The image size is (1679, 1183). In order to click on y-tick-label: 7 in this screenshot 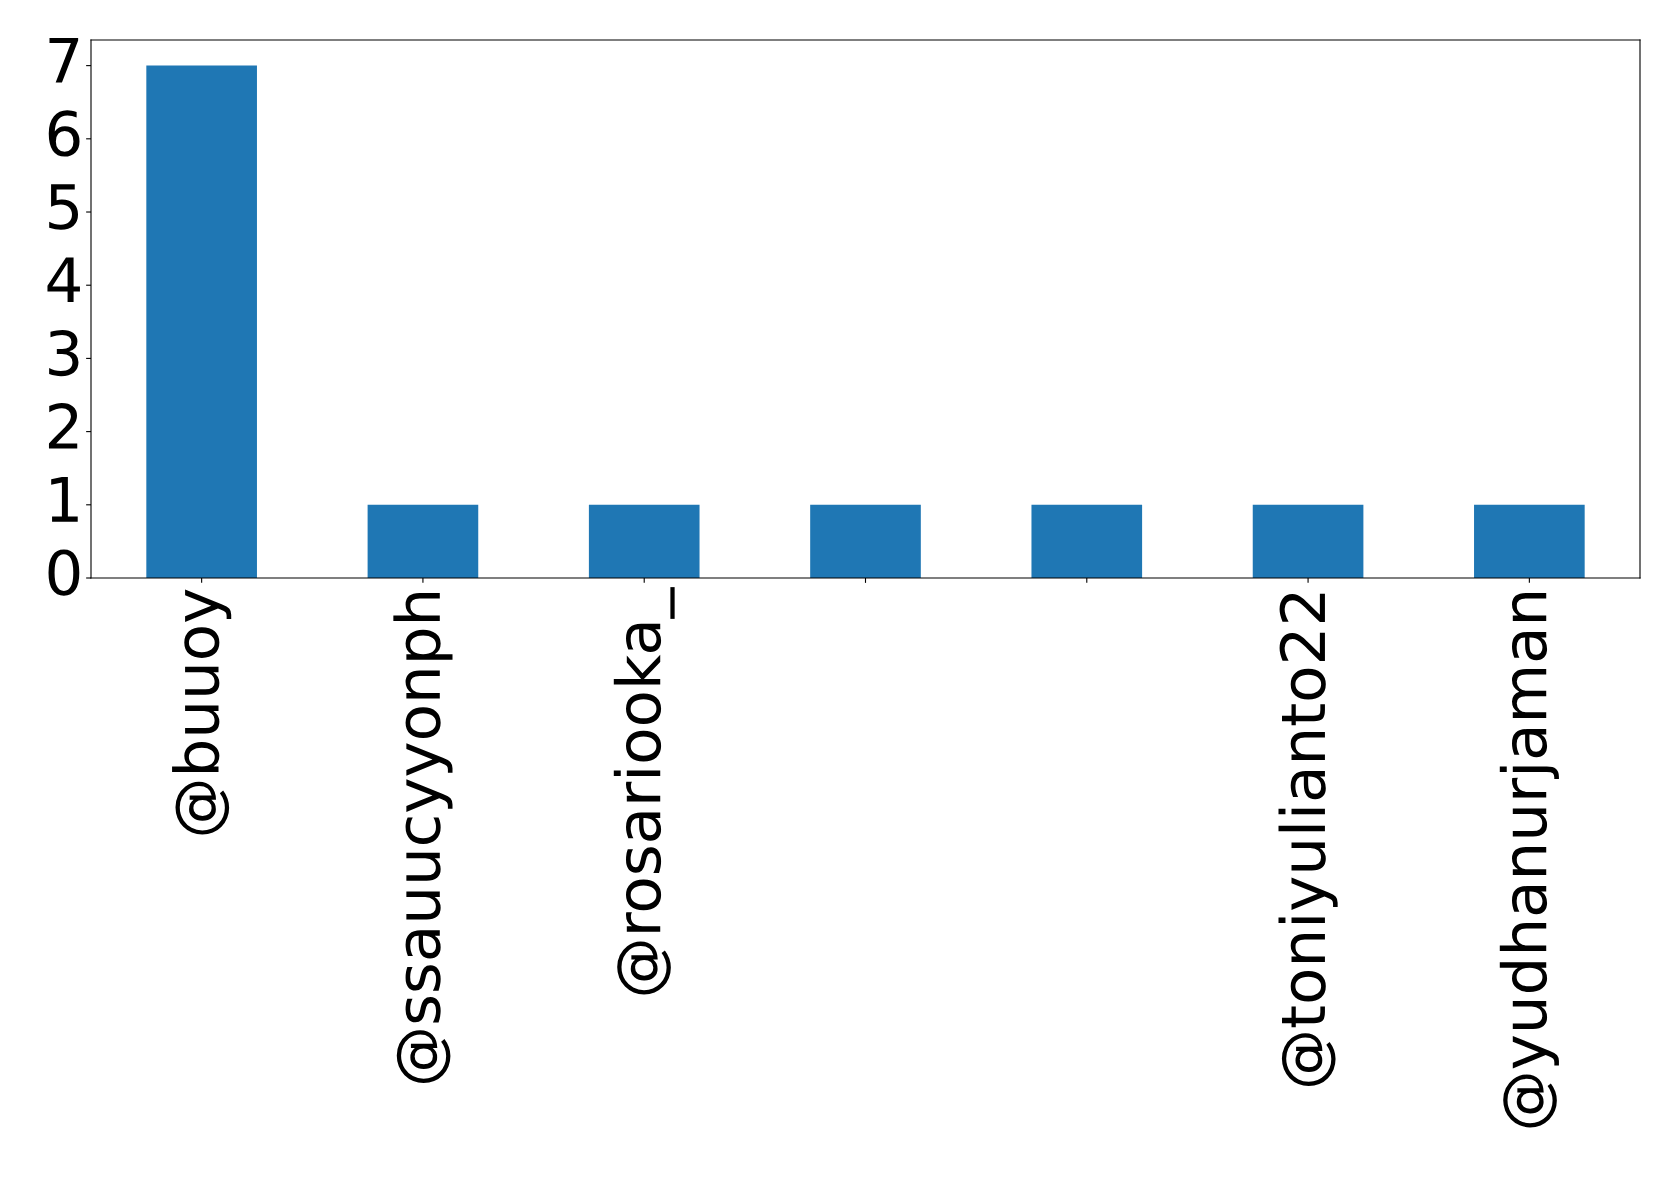, I will do `click(64, 60)`.